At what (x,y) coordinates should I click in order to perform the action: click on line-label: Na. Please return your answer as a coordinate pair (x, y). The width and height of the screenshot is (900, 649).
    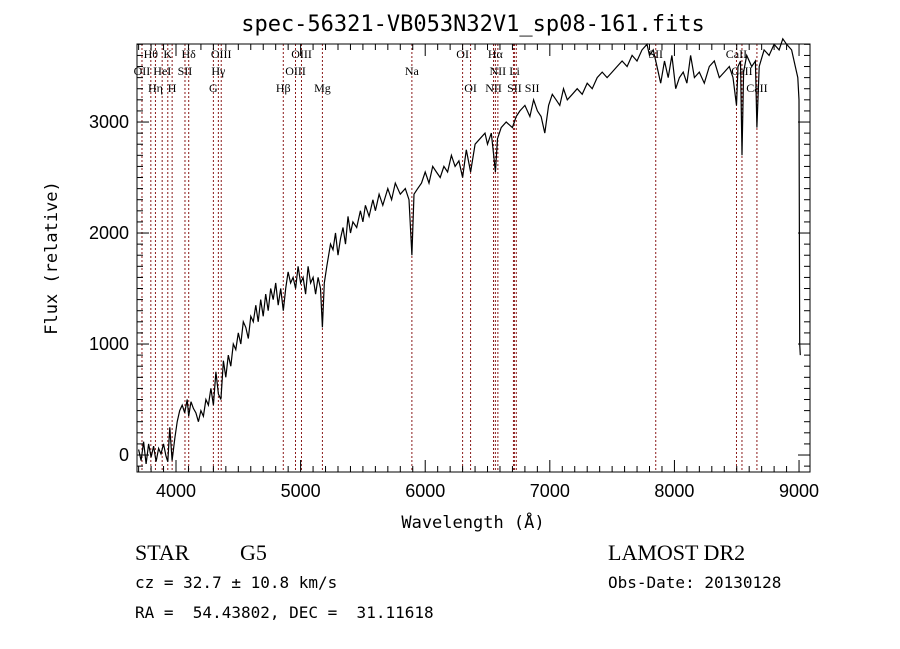
    Looking at the image, I should click on (412, 71).